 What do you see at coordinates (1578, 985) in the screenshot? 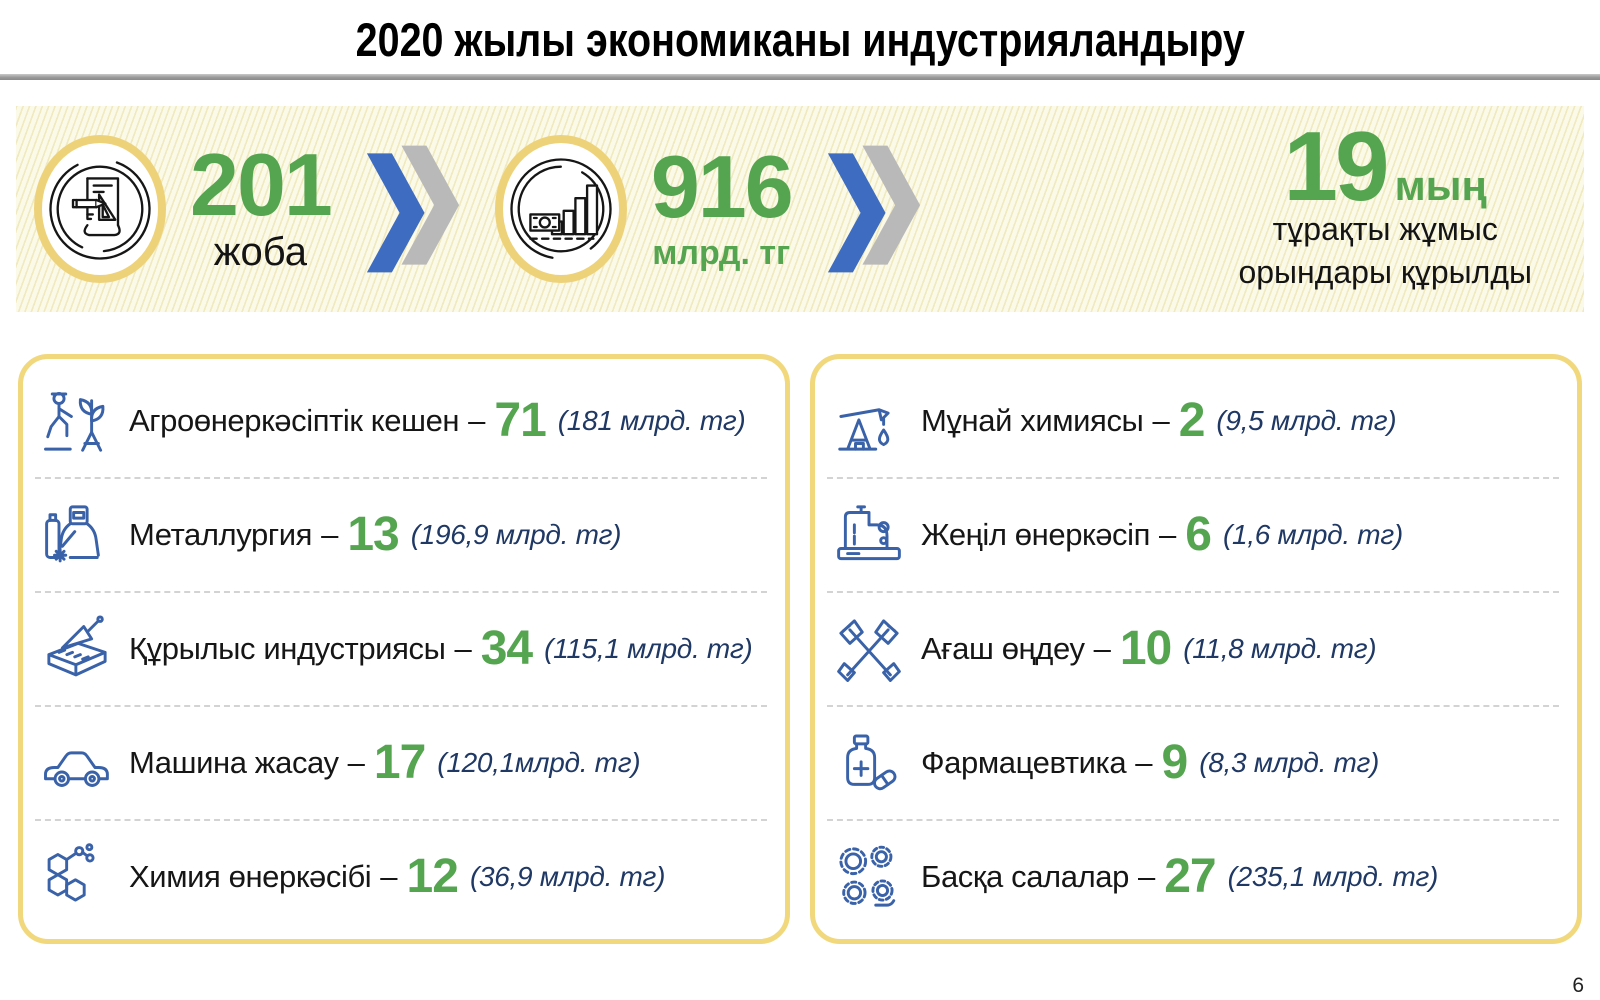
I see `page-number: 6` at bounding box center [1578, 985].